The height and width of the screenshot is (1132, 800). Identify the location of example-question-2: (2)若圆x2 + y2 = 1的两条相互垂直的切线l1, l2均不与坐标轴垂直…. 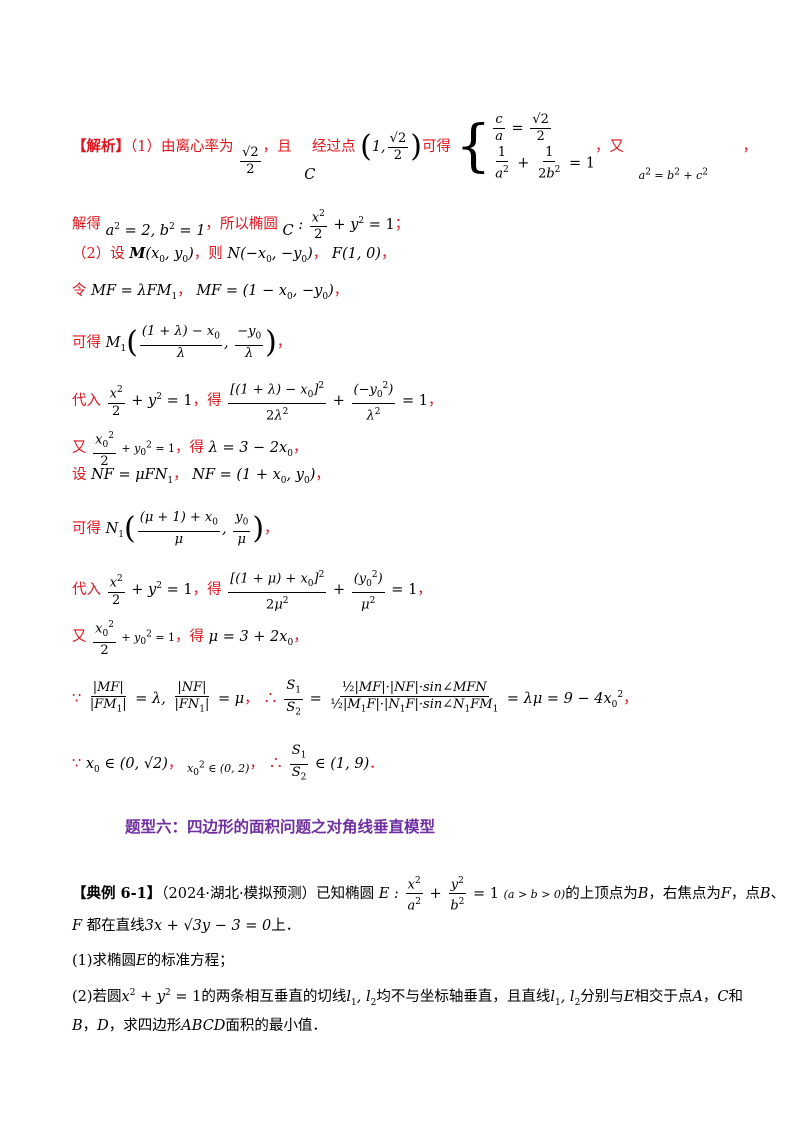
(407, 998).